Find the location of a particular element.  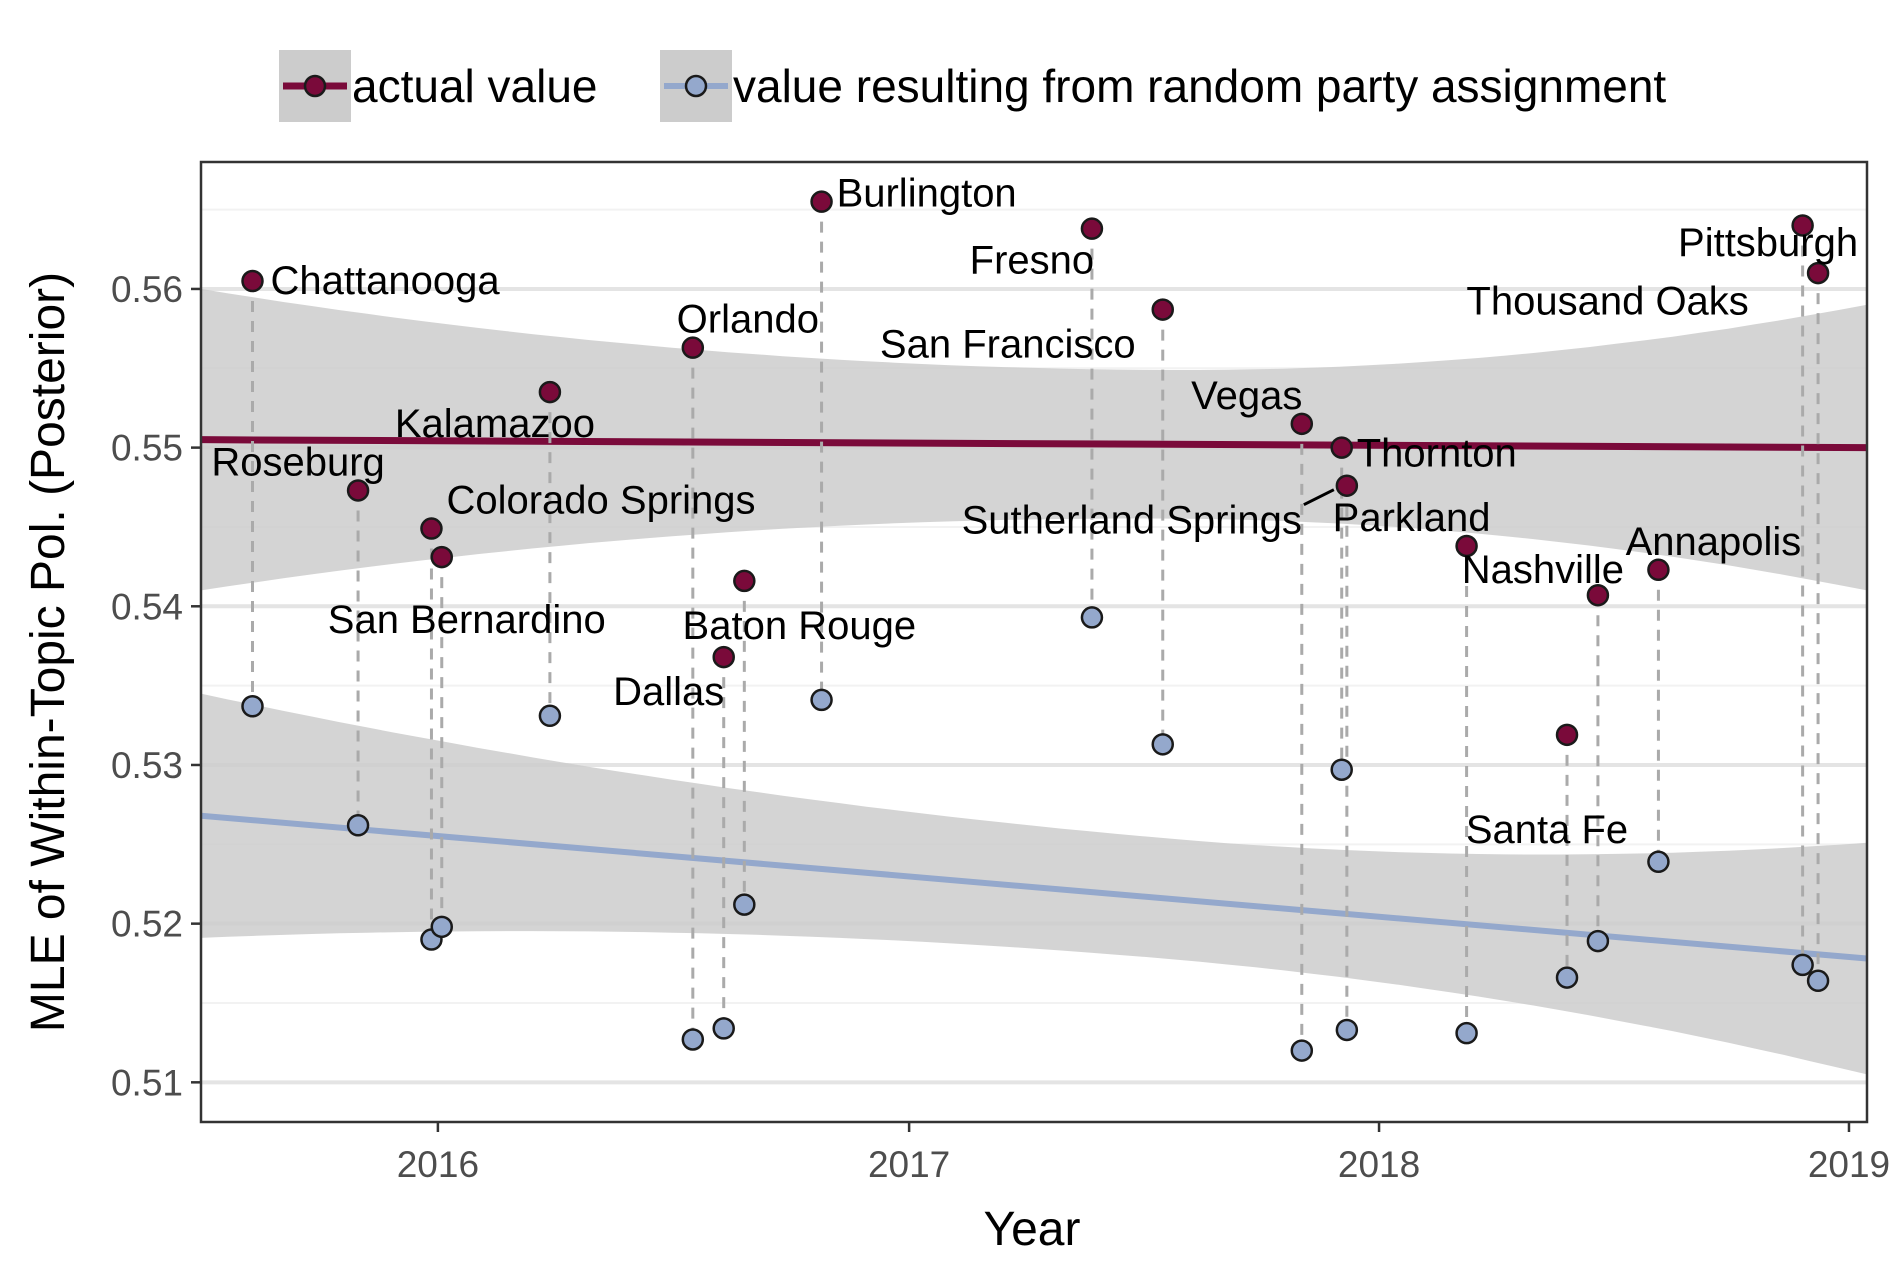

event-label: Nashville is located at coordinates (1543, 570).